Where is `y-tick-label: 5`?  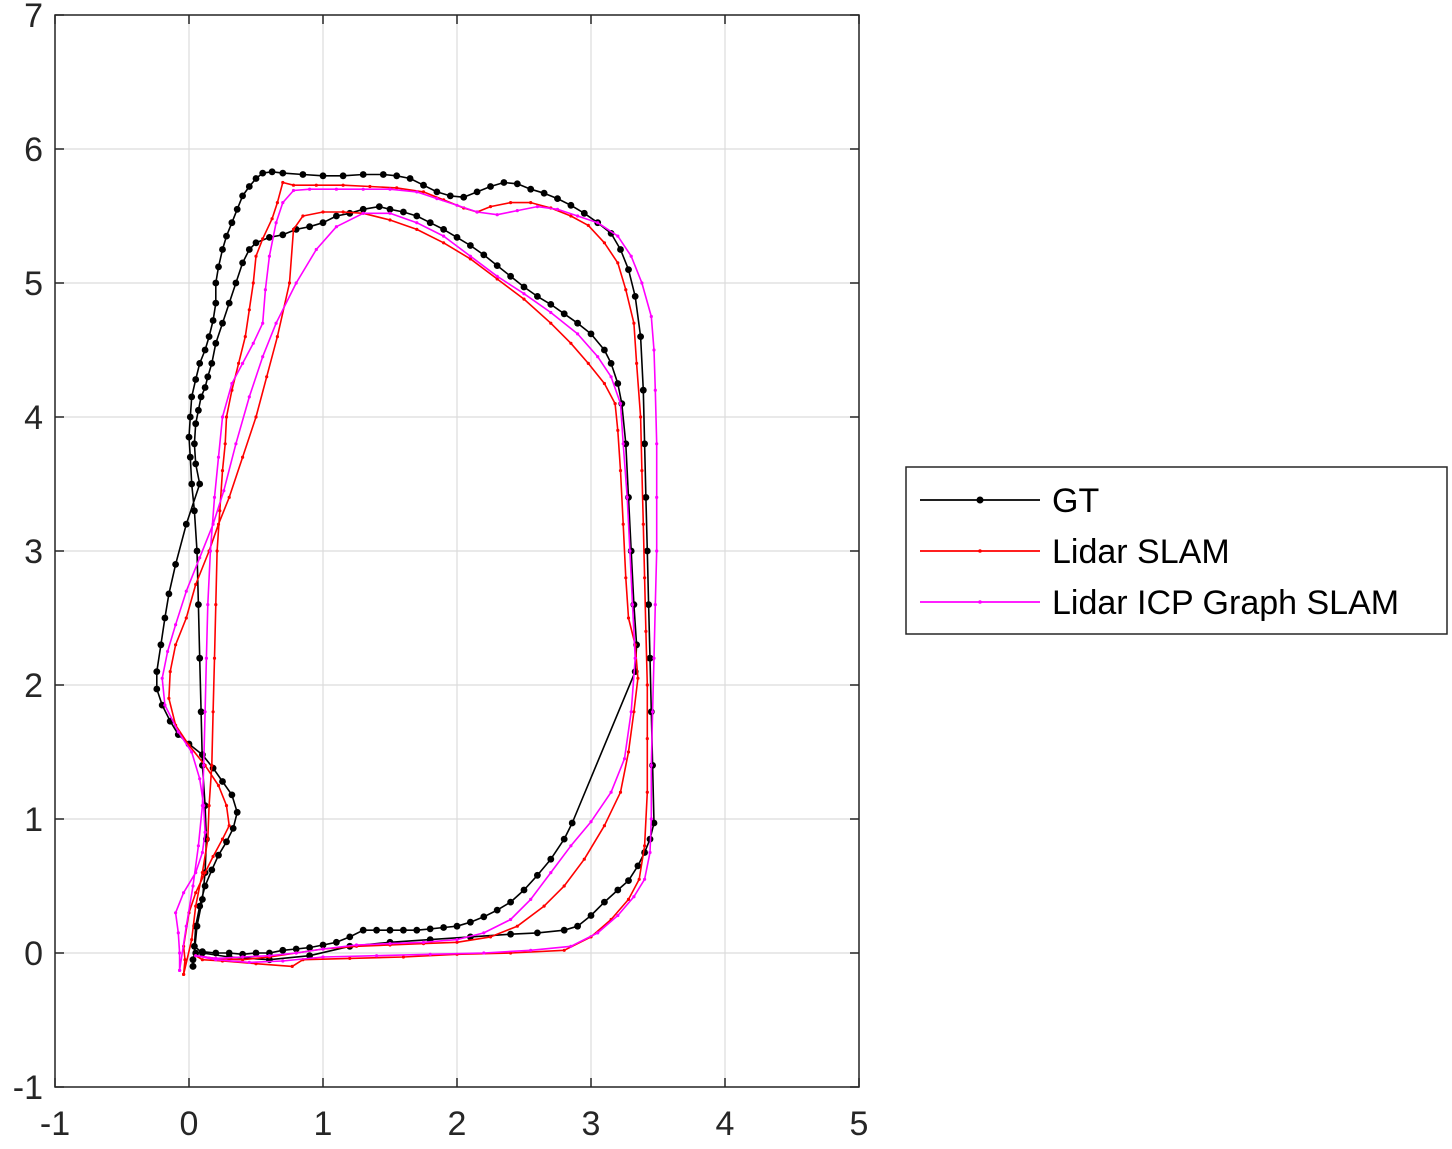 y-tick-label: 5 is located at coordinates (33, 284).